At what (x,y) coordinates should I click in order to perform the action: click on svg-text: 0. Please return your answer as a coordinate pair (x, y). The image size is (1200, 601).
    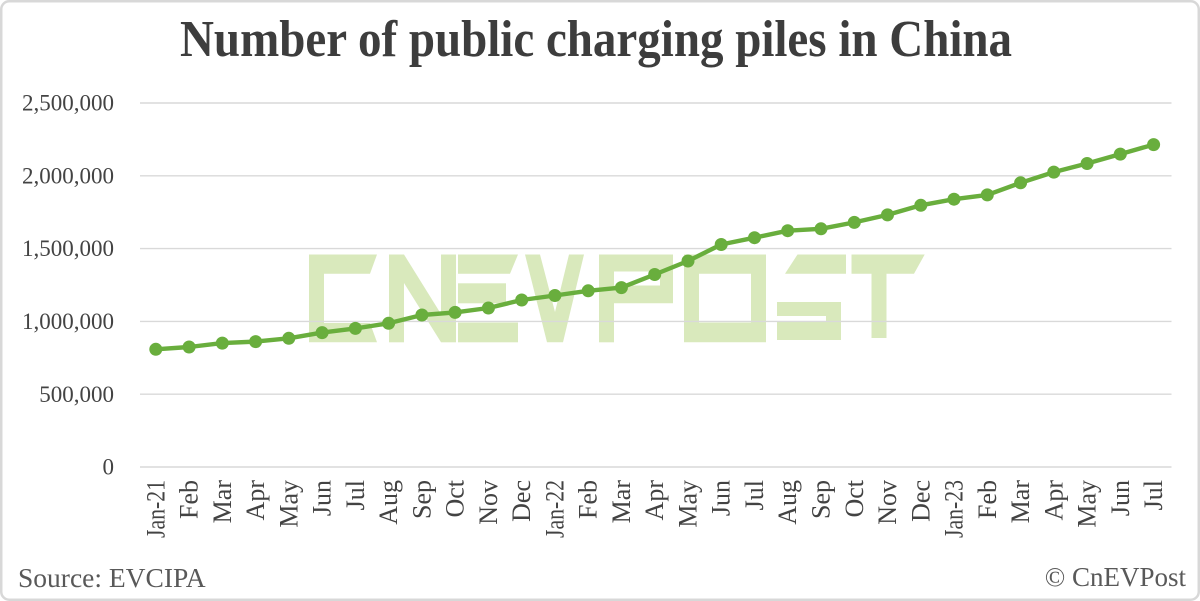
    Looking at the image, I should click on (109, 467).